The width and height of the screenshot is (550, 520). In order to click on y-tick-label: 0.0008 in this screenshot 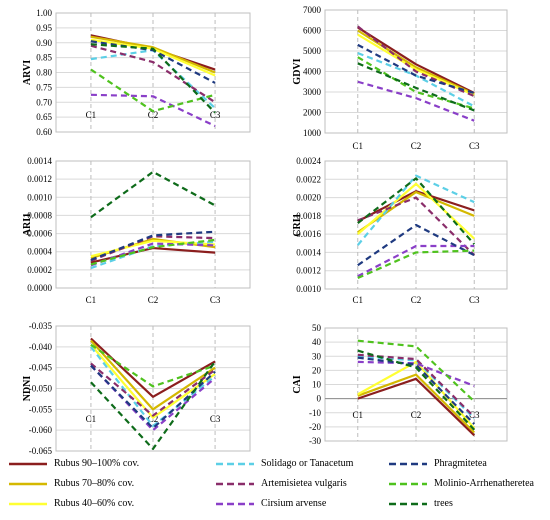, I will do `click(39, 215)`.